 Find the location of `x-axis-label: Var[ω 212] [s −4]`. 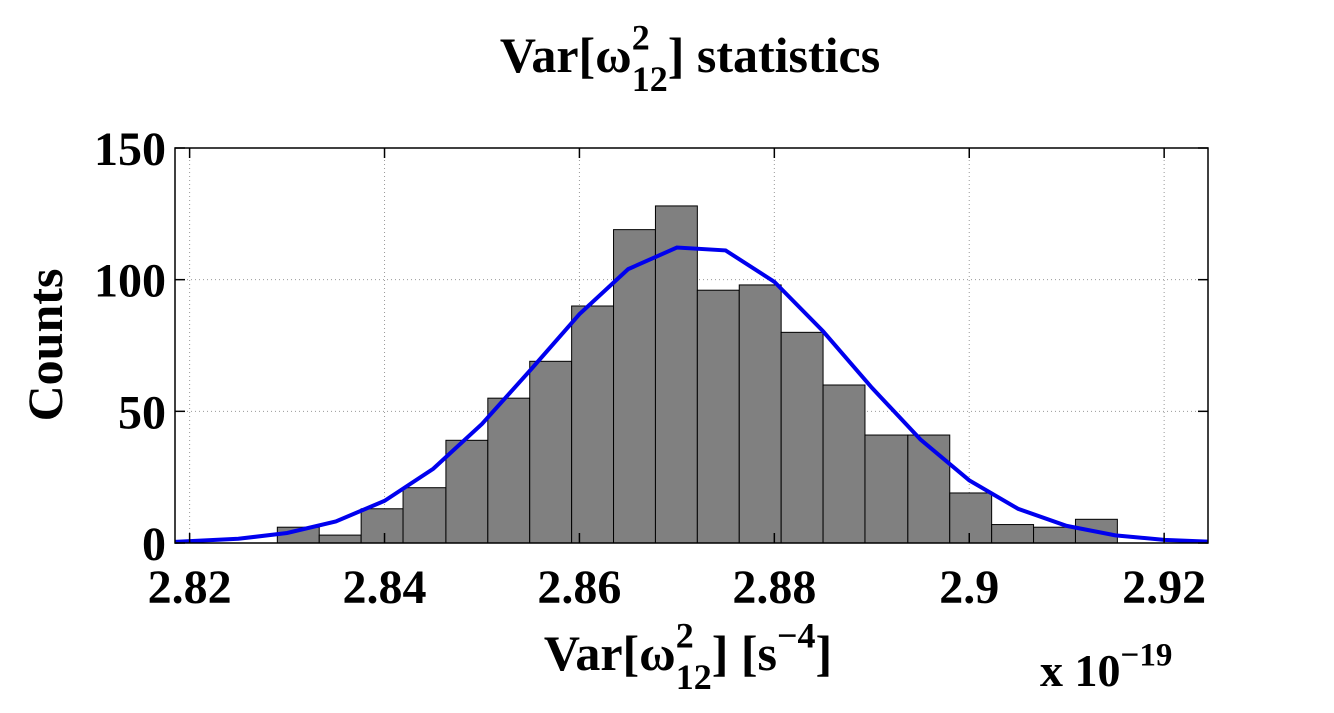

x-axis-label: Var[ω 212] [s −4] is located at coordinates (688, 657).